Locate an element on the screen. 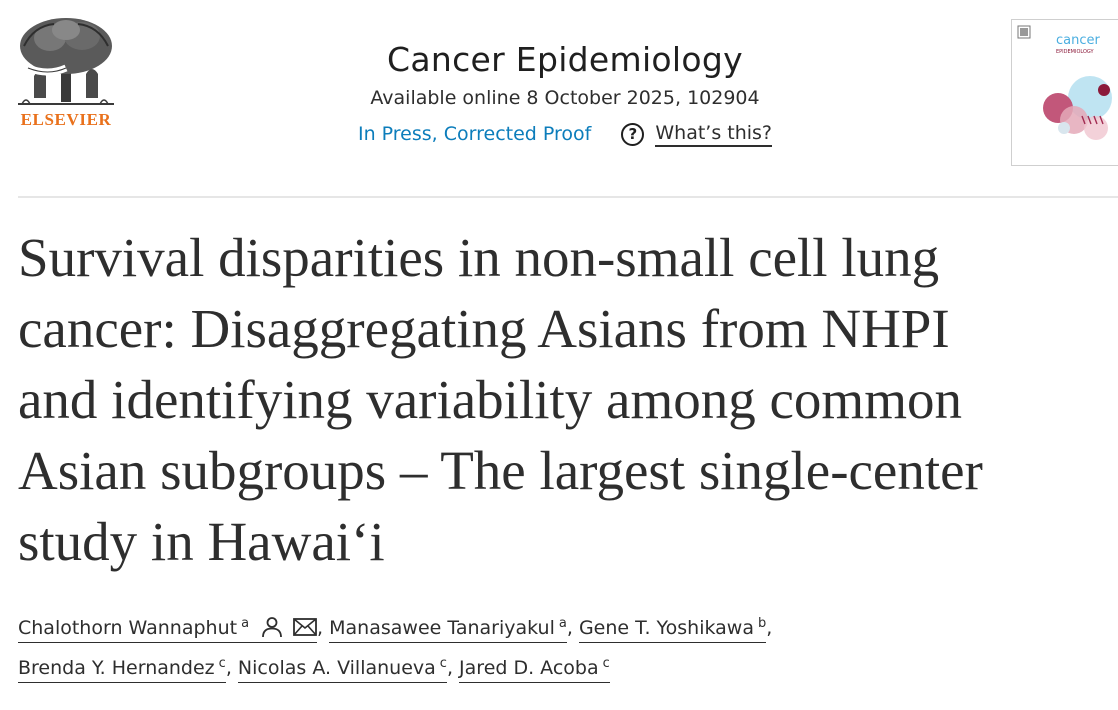  affiliation-marker: b is located at coordinates (762, 623).